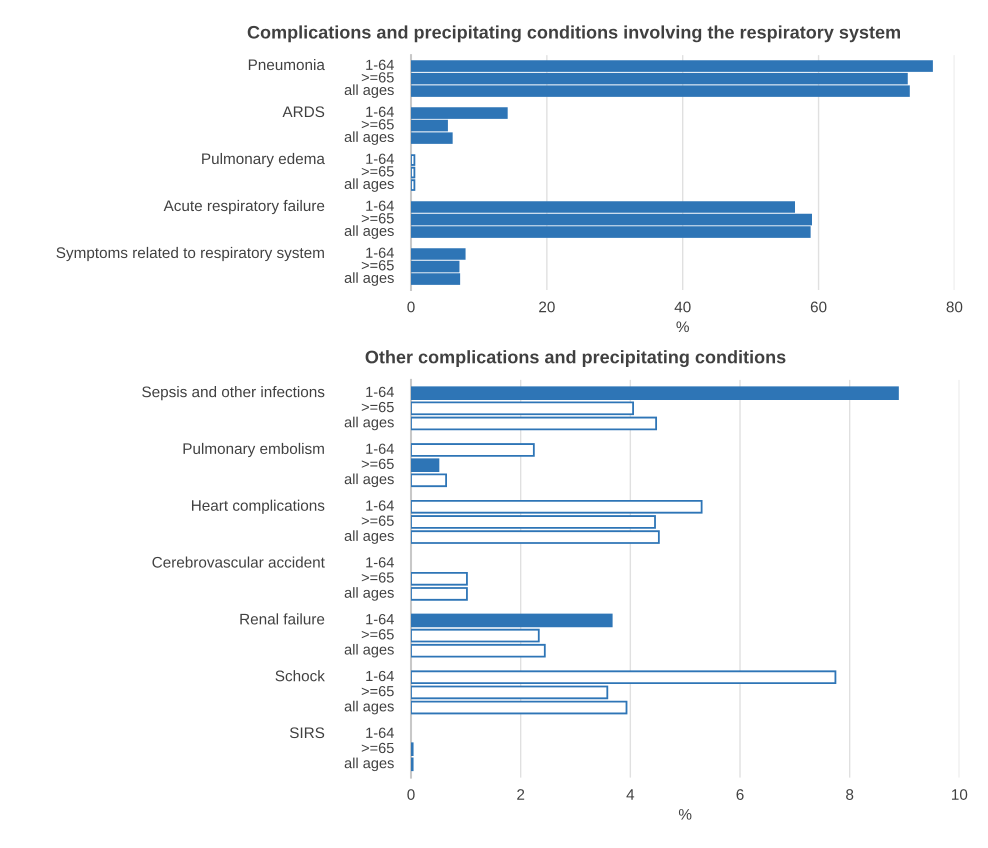 This screenshot has width=988, height=848. I want to click on y-tick-label: Pulmonary edema, so click(263, 160).